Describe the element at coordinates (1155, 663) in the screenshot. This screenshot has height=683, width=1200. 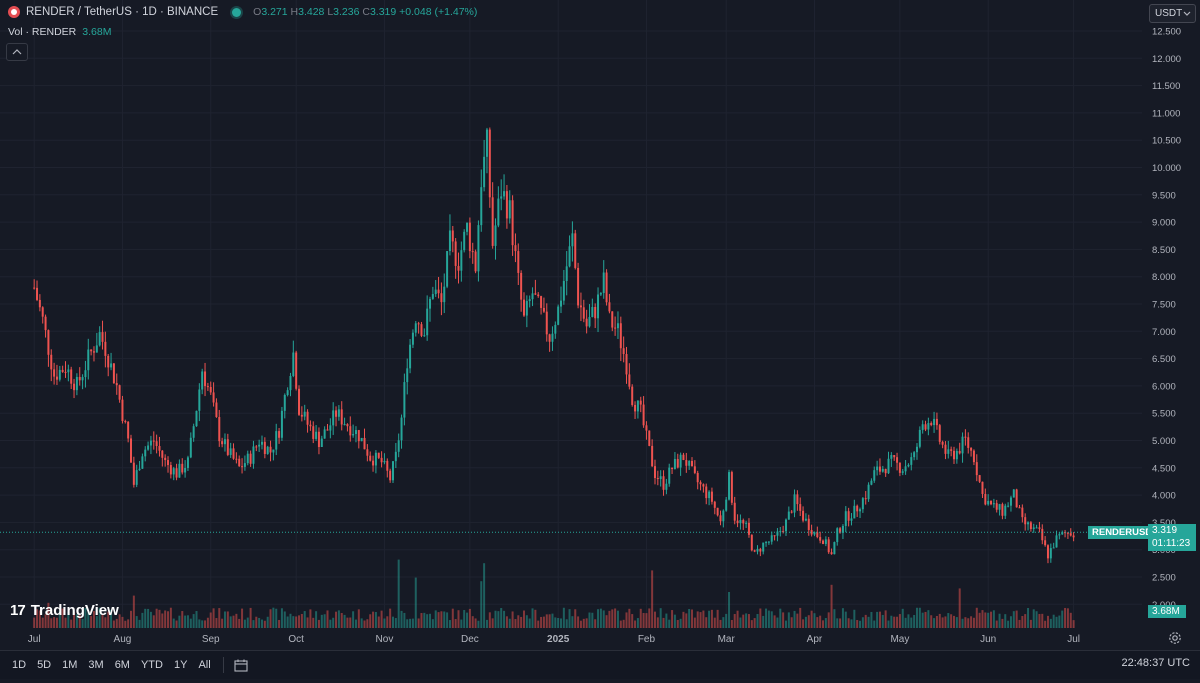
I see `utc-clock: 22:48:37 UTC` at that location.